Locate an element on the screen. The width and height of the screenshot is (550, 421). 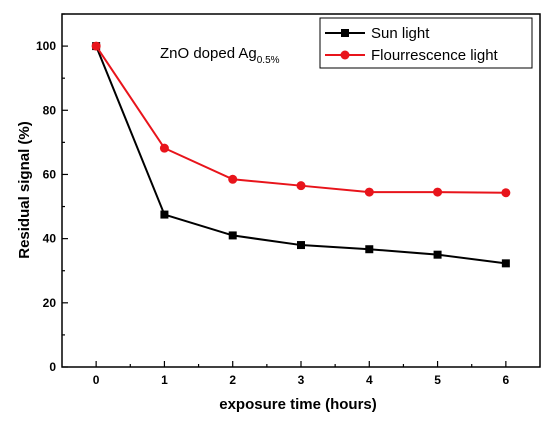
x-tick-label: 5 is located at coordinates (437, 380).